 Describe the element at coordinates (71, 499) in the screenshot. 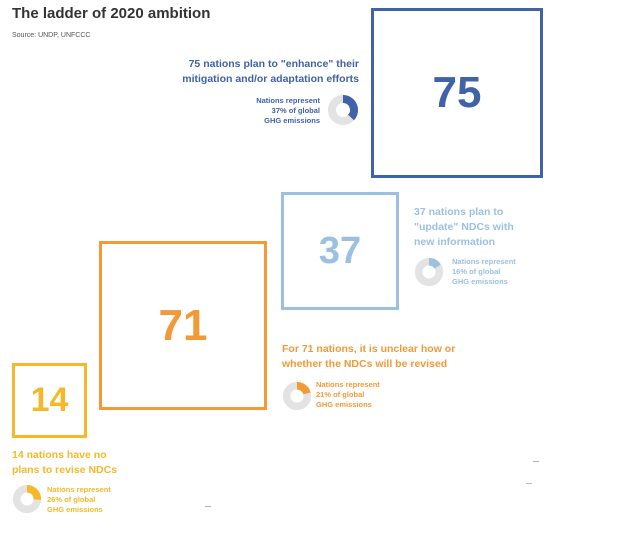

I see `share-no-revision-line-2: 26% of global` at that location.